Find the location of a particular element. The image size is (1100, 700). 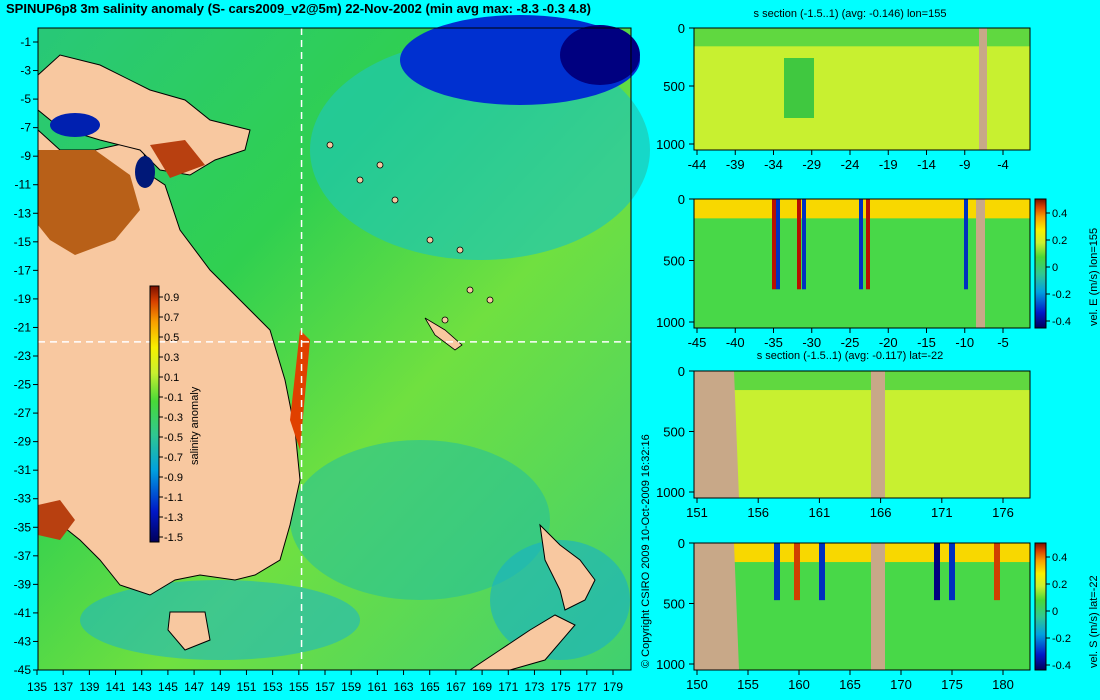

colorbar-tick-label: 0.3 is located at coordinates (171, 358).